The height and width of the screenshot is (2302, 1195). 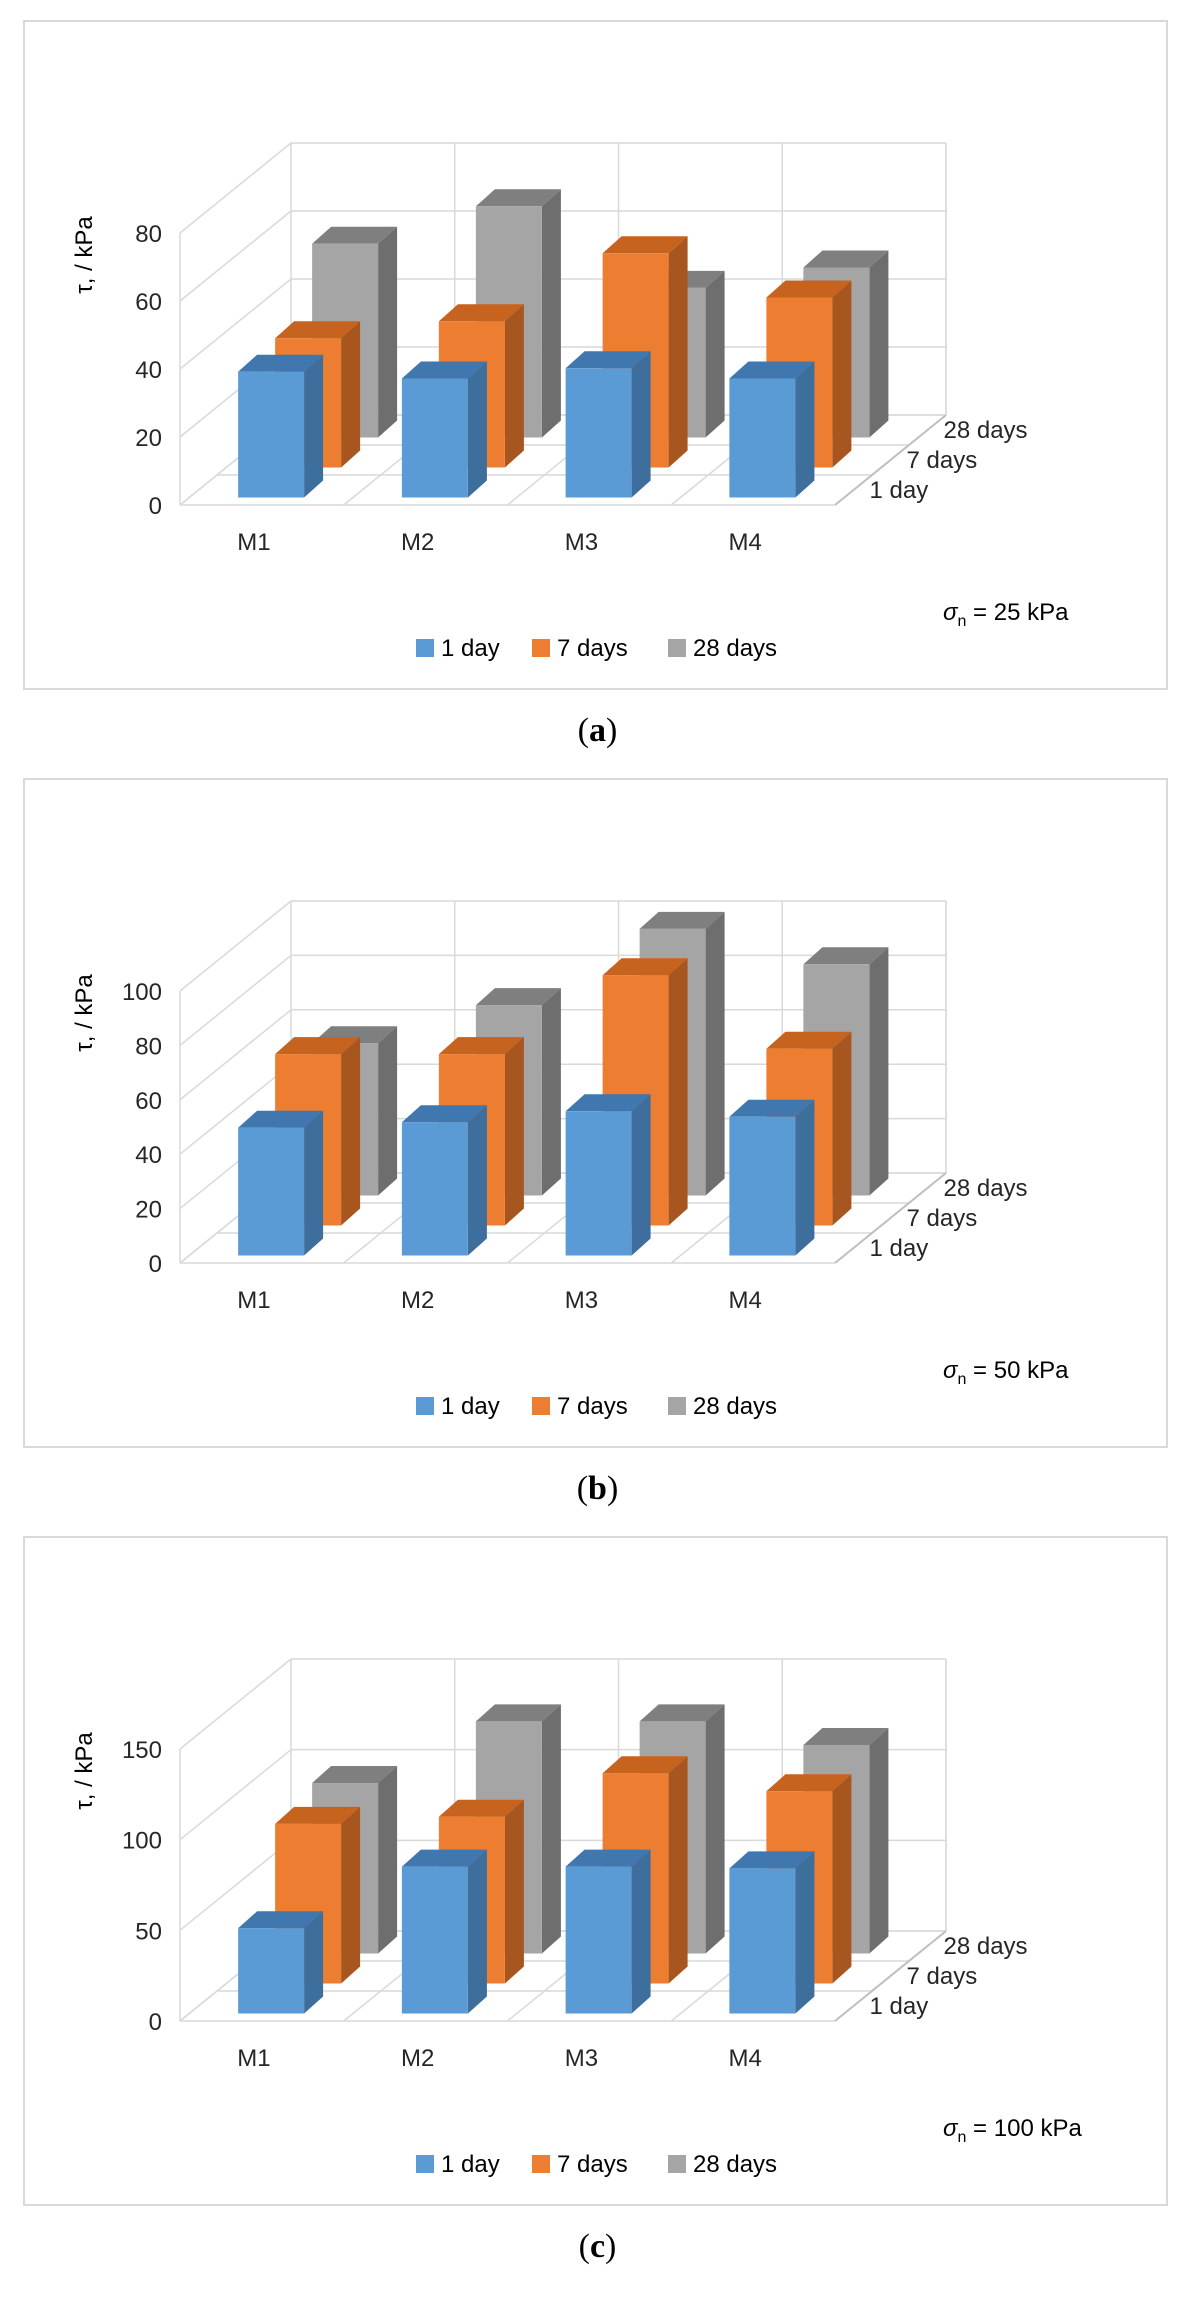 I want to click on sigma-value: = 25 kPa, so click(x=1017, y=612).